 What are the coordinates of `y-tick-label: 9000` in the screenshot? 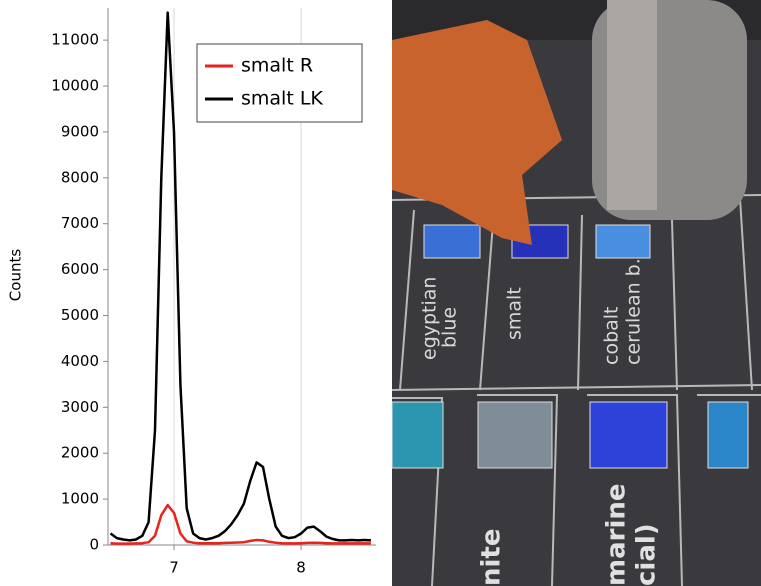 It's located at (80, 131).